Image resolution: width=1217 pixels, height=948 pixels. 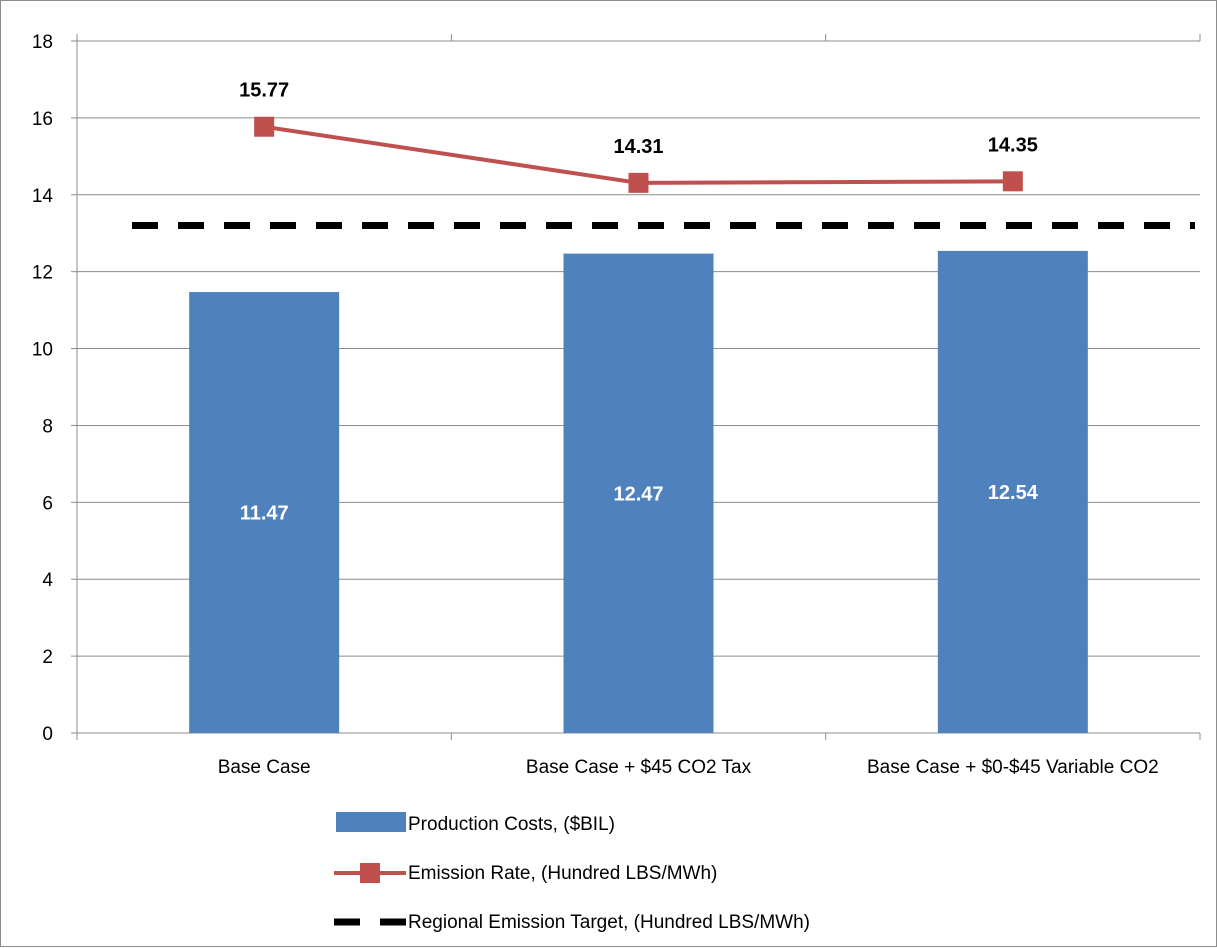 What do you see at coordinates (264, 91) in the screenshot?
I see `point-value-label: 15.77` at bounding box center [264, 91].